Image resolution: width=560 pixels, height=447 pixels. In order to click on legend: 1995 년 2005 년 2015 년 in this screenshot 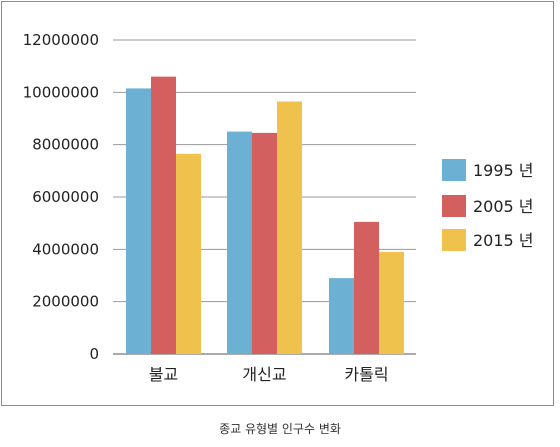, I will do `click(488, 205)`.